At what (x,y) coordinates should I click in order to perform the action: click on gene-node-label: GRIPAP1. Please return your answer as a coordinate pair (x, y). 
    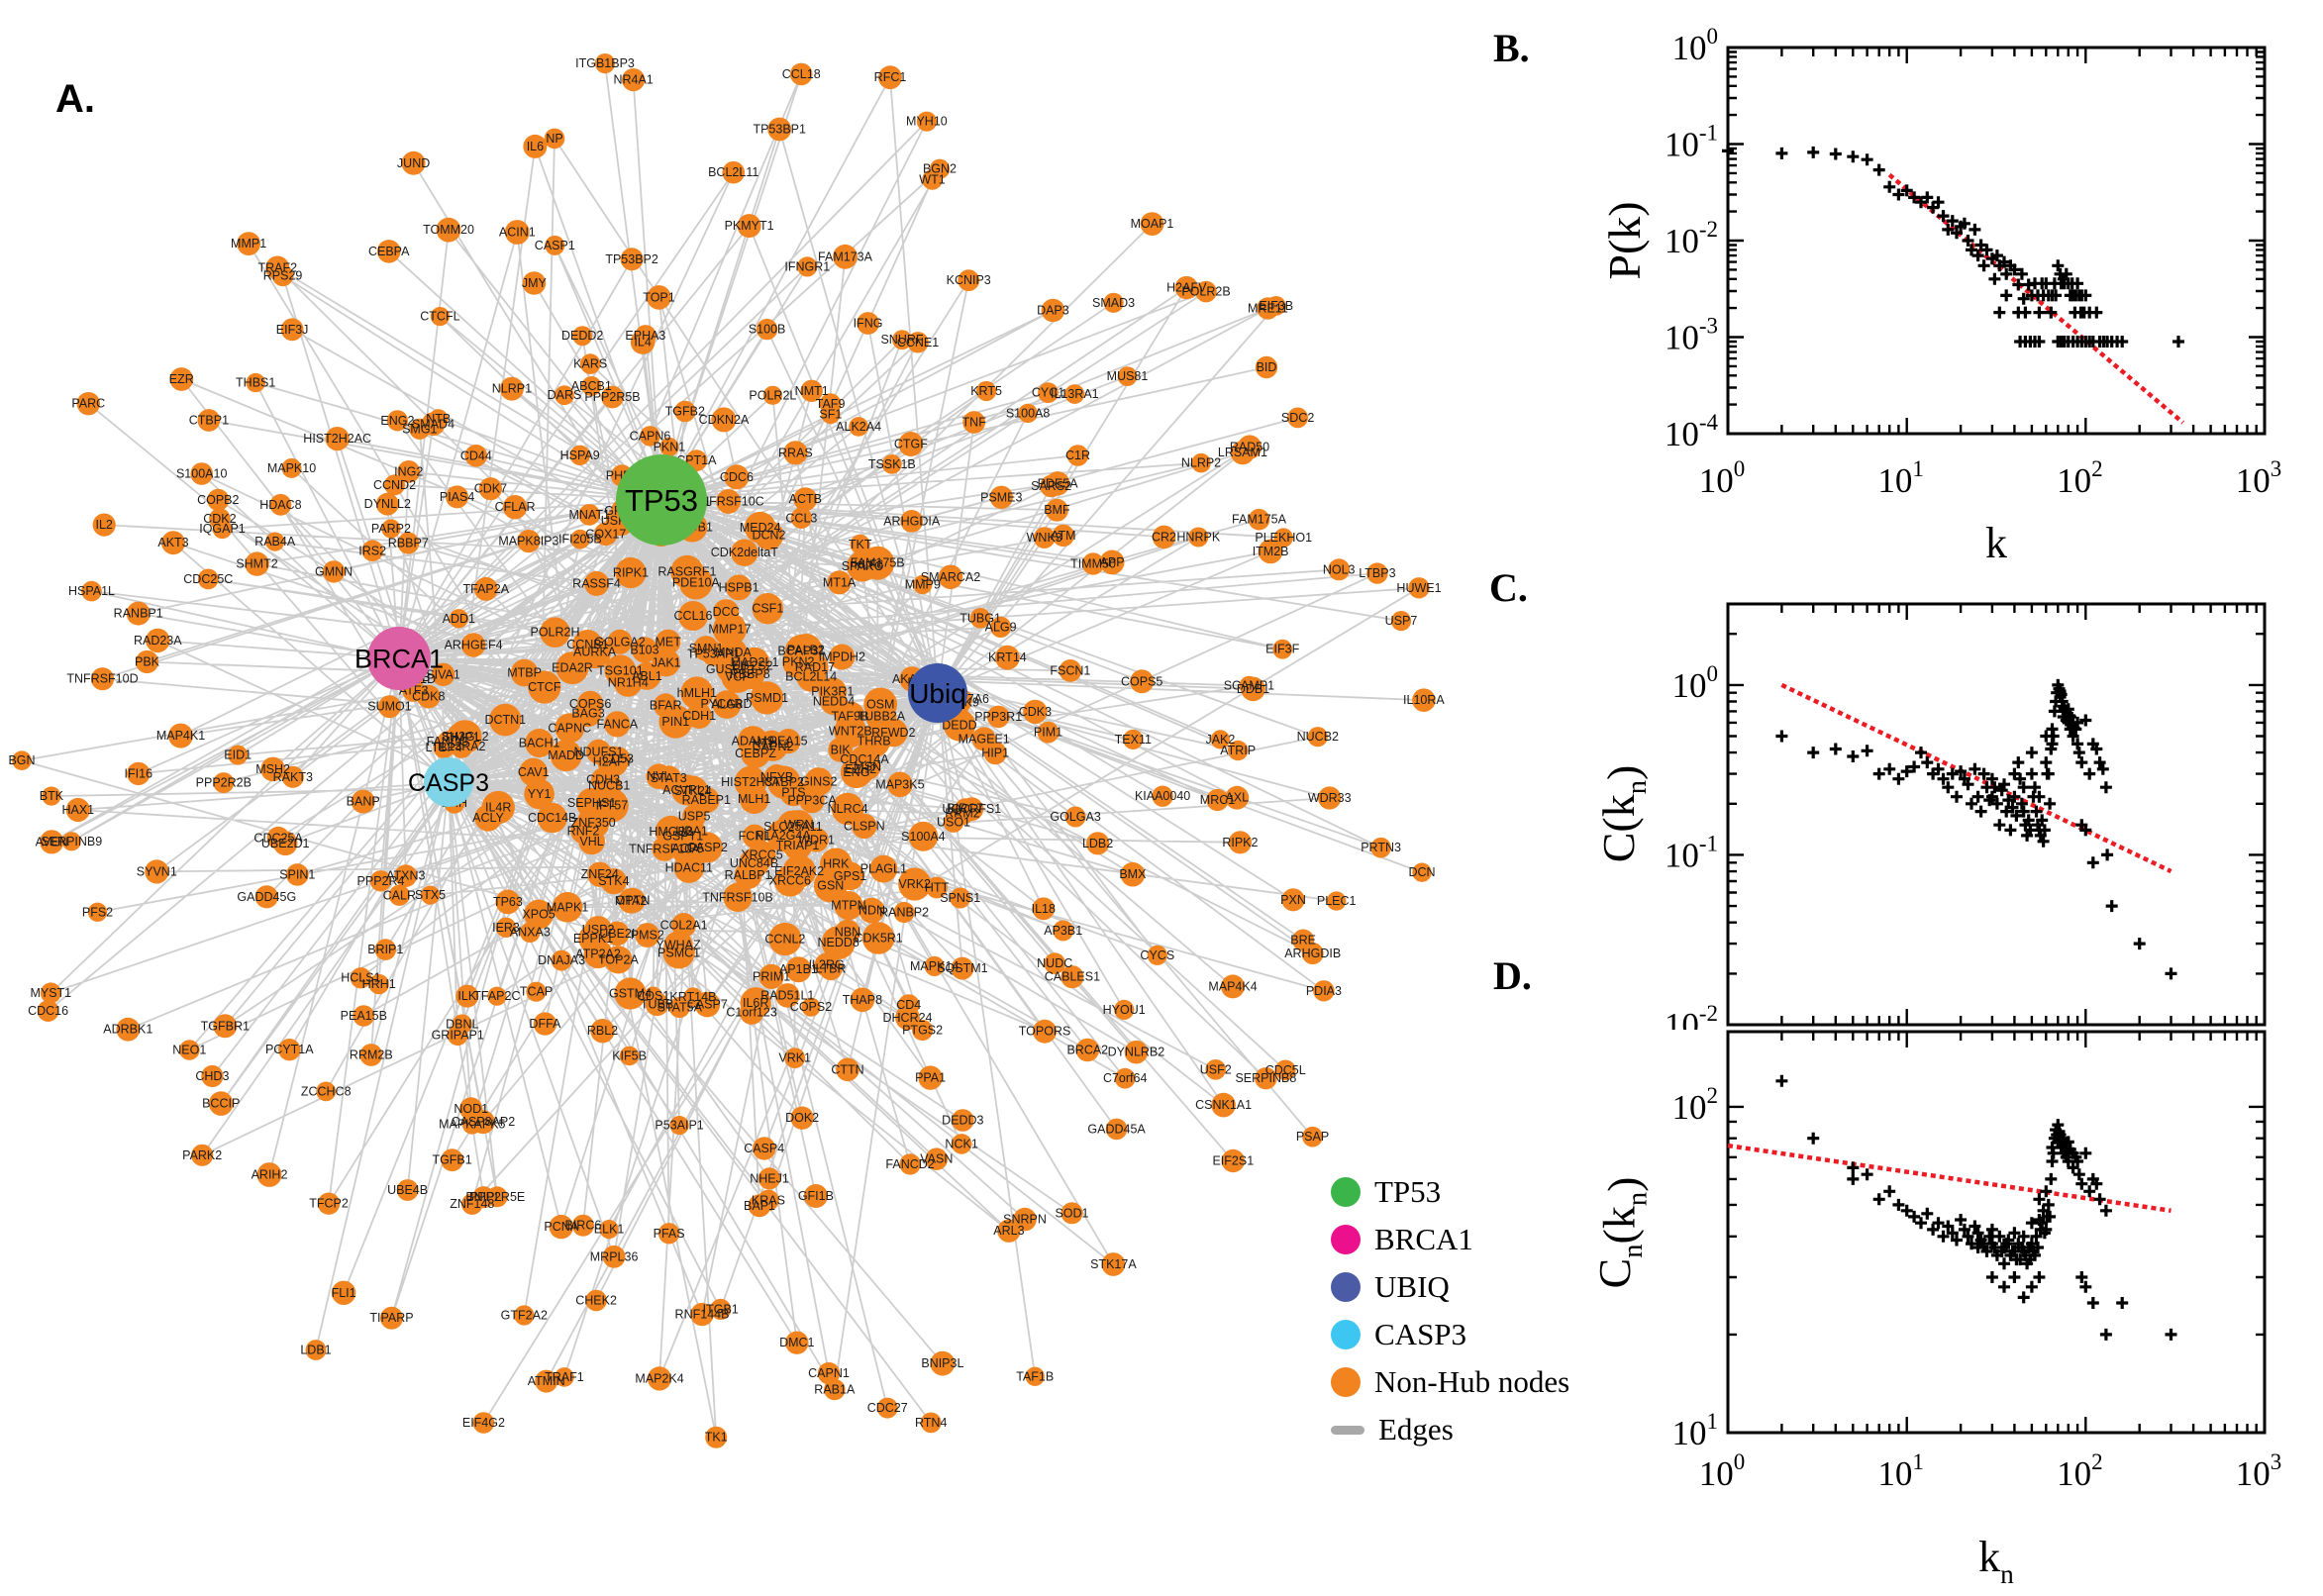
    Looking at the image, I should click on (458, 1036).